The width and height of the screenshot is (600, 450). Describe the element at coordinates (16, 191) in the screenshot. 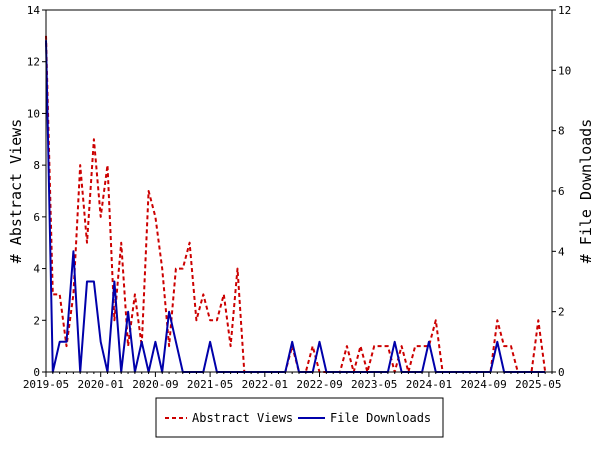

I see `y-axis-left-title: # Abstract Views` at that location.